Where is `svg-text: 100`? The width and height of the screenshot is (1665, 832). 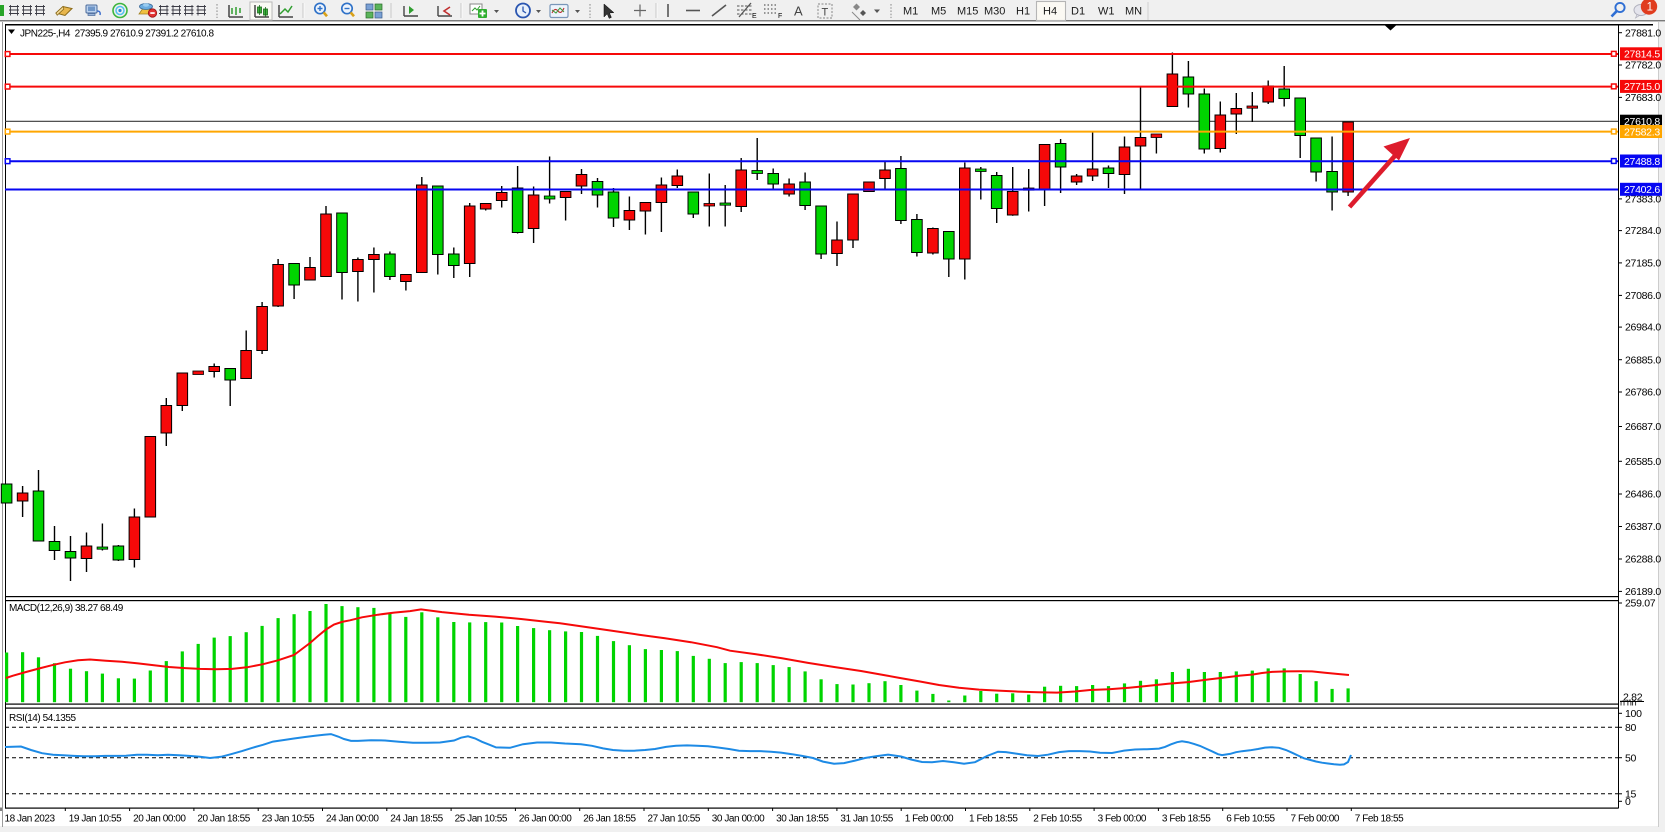
svg-text: 100 is located at coordinates (1633, 714).